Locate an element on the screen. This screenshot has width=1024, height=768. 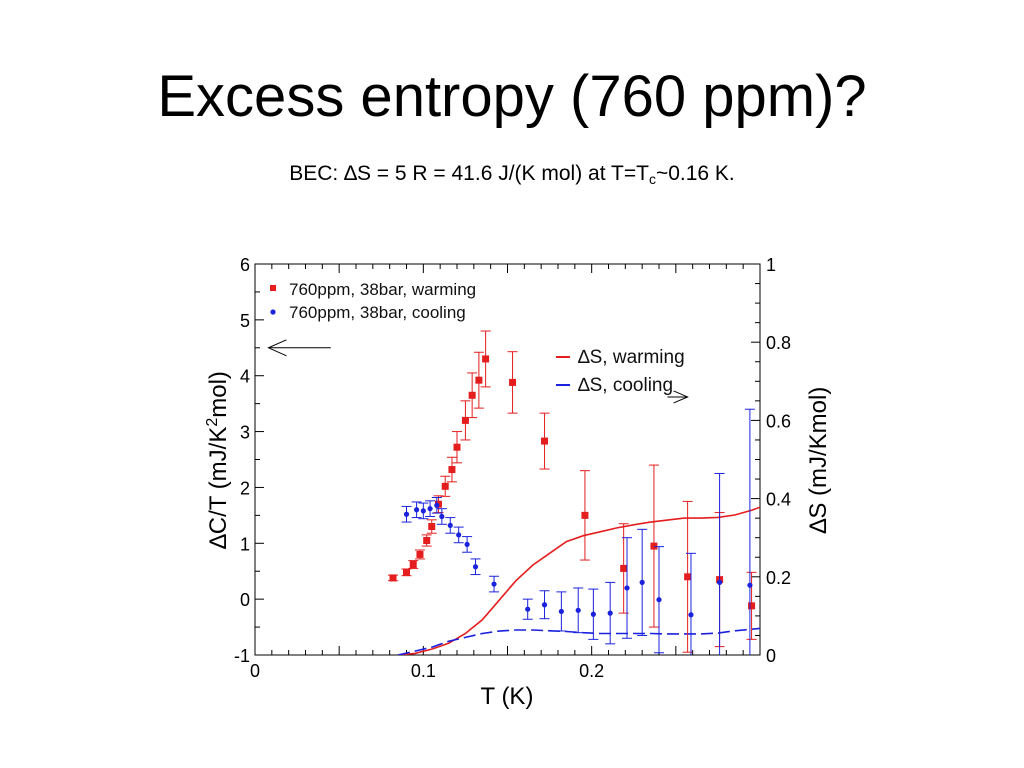
y-axis-label-left: ∆C/T (mJ/K2mol) is located at coordinates (218, 460).